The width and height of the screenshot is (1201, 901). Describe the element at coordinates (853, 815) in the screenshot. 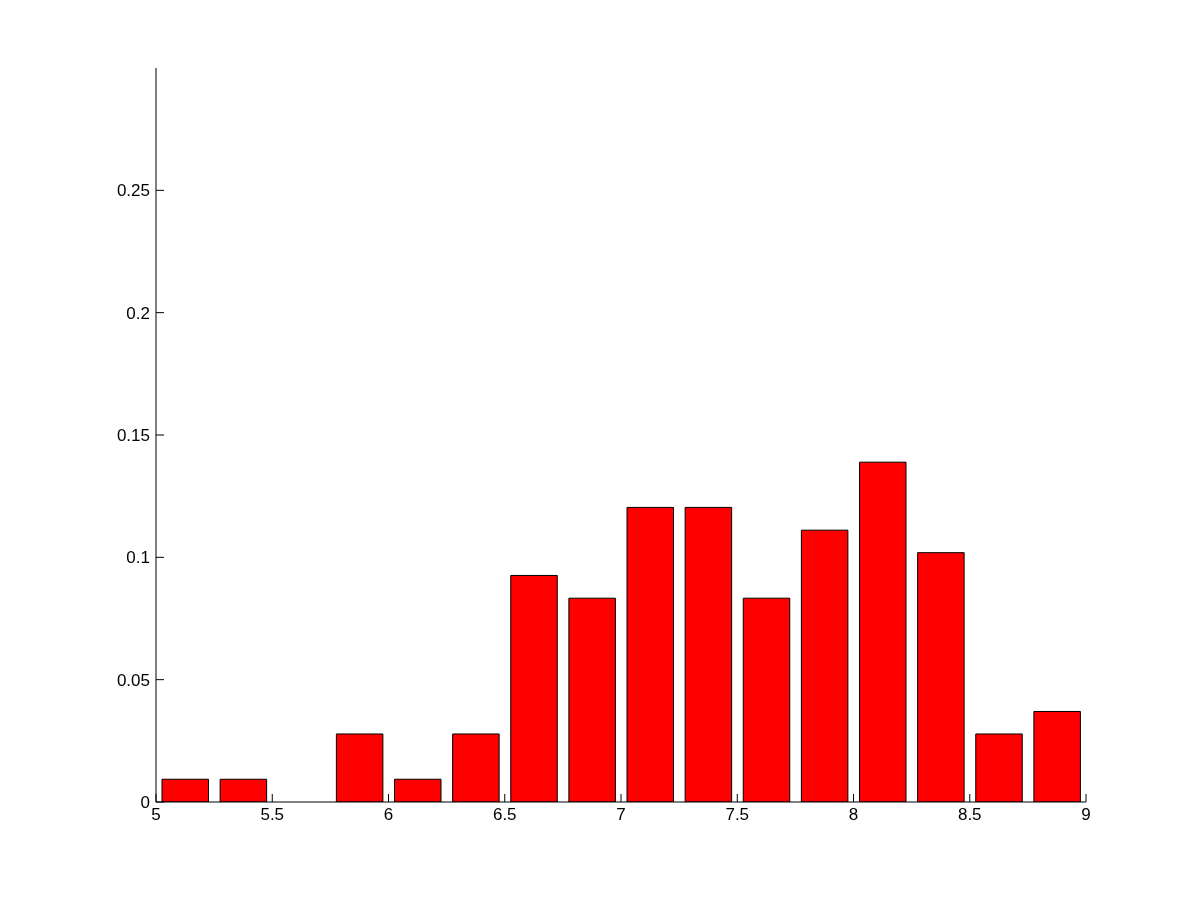

I see `x-tick-label: 8` at that location.